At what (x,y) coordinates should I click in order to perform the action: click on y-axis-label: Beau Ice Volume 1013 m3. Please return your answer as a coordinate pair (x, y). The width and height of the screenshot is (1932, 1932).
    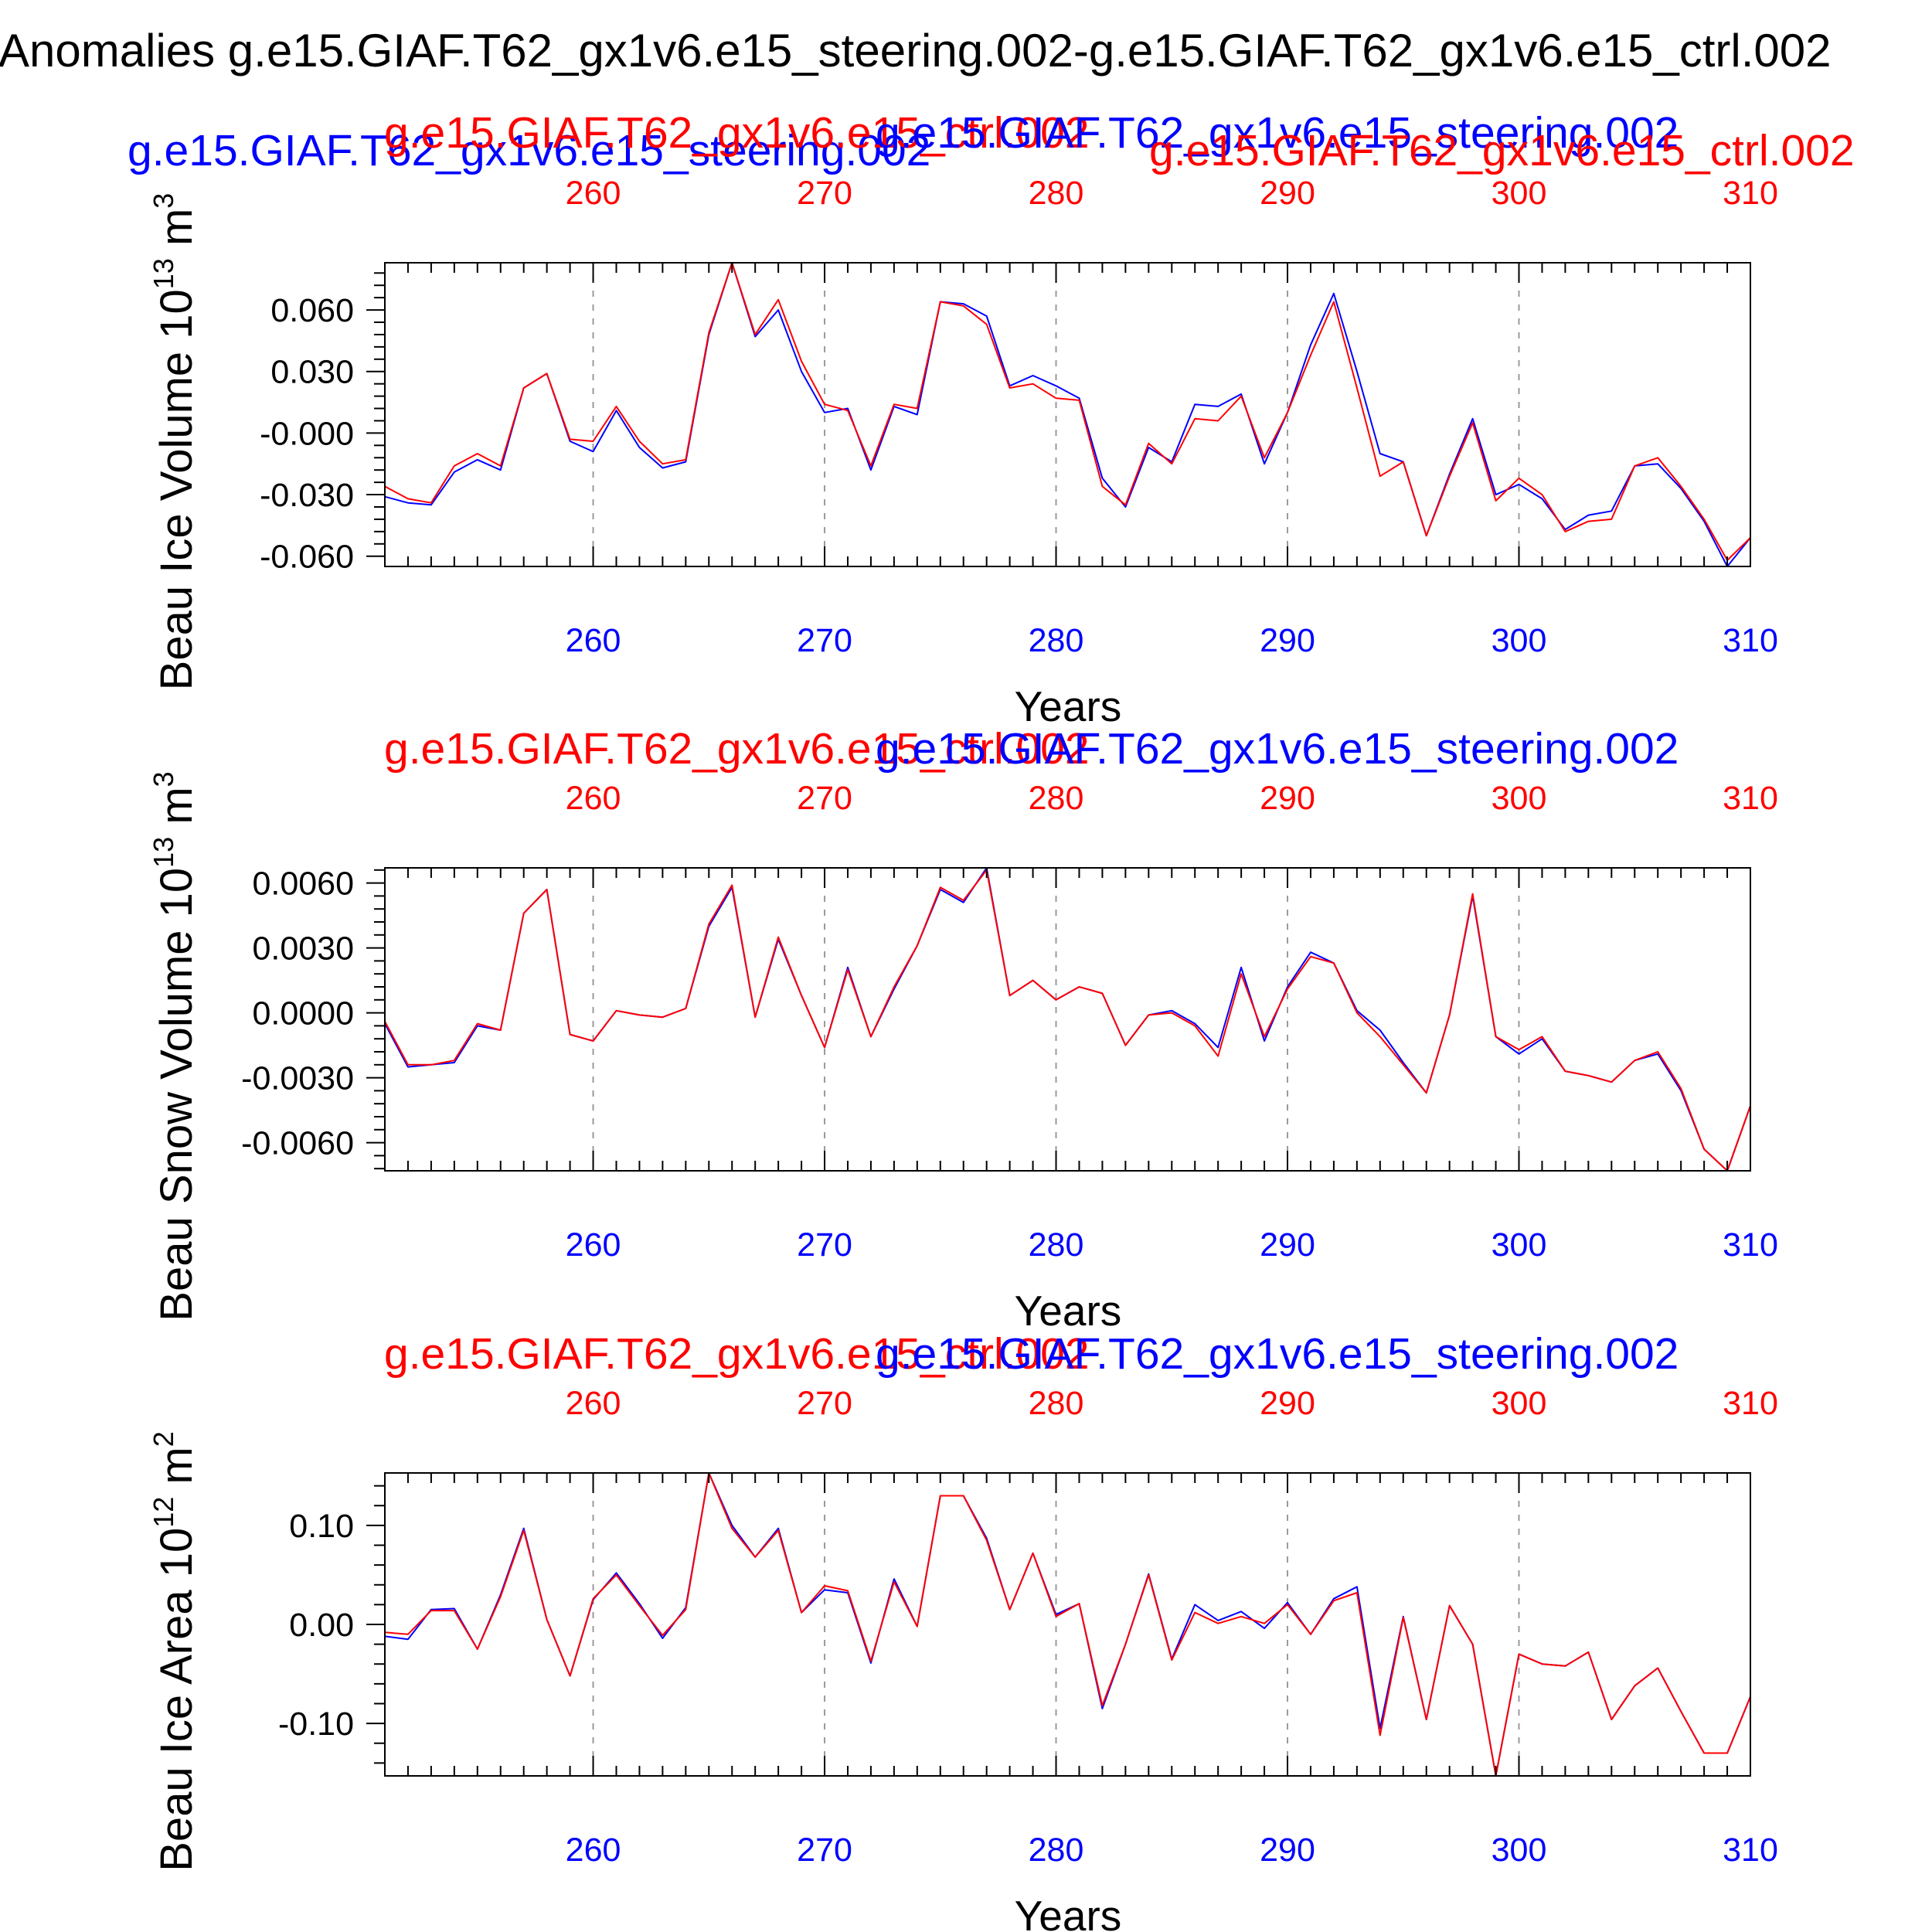
    Looking at the image, I should click on (175, 442).